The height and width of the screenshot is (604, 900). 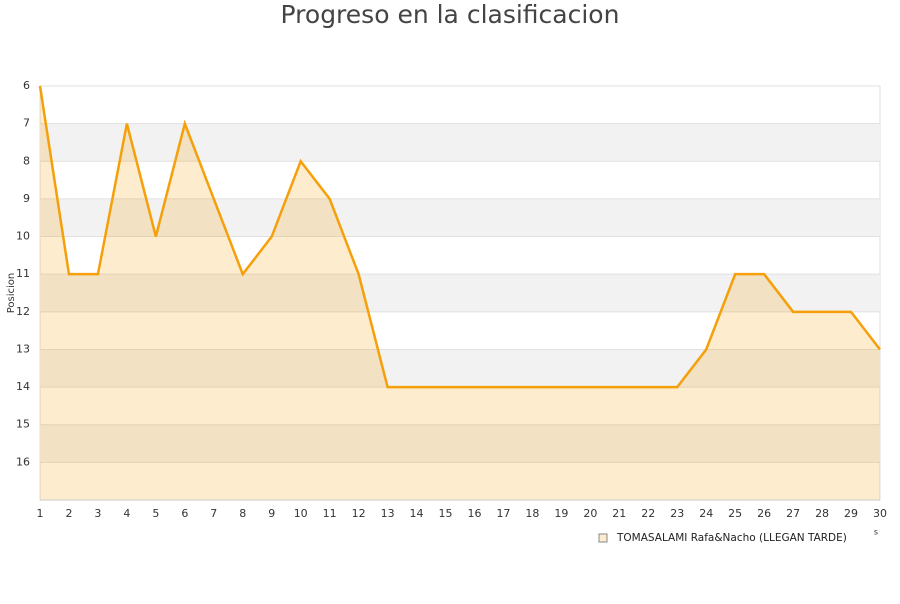 What do you see at coordinates (648, 513) in the screenshot?
I see `x-tick-label: 22` at bounding box center [648, 513].